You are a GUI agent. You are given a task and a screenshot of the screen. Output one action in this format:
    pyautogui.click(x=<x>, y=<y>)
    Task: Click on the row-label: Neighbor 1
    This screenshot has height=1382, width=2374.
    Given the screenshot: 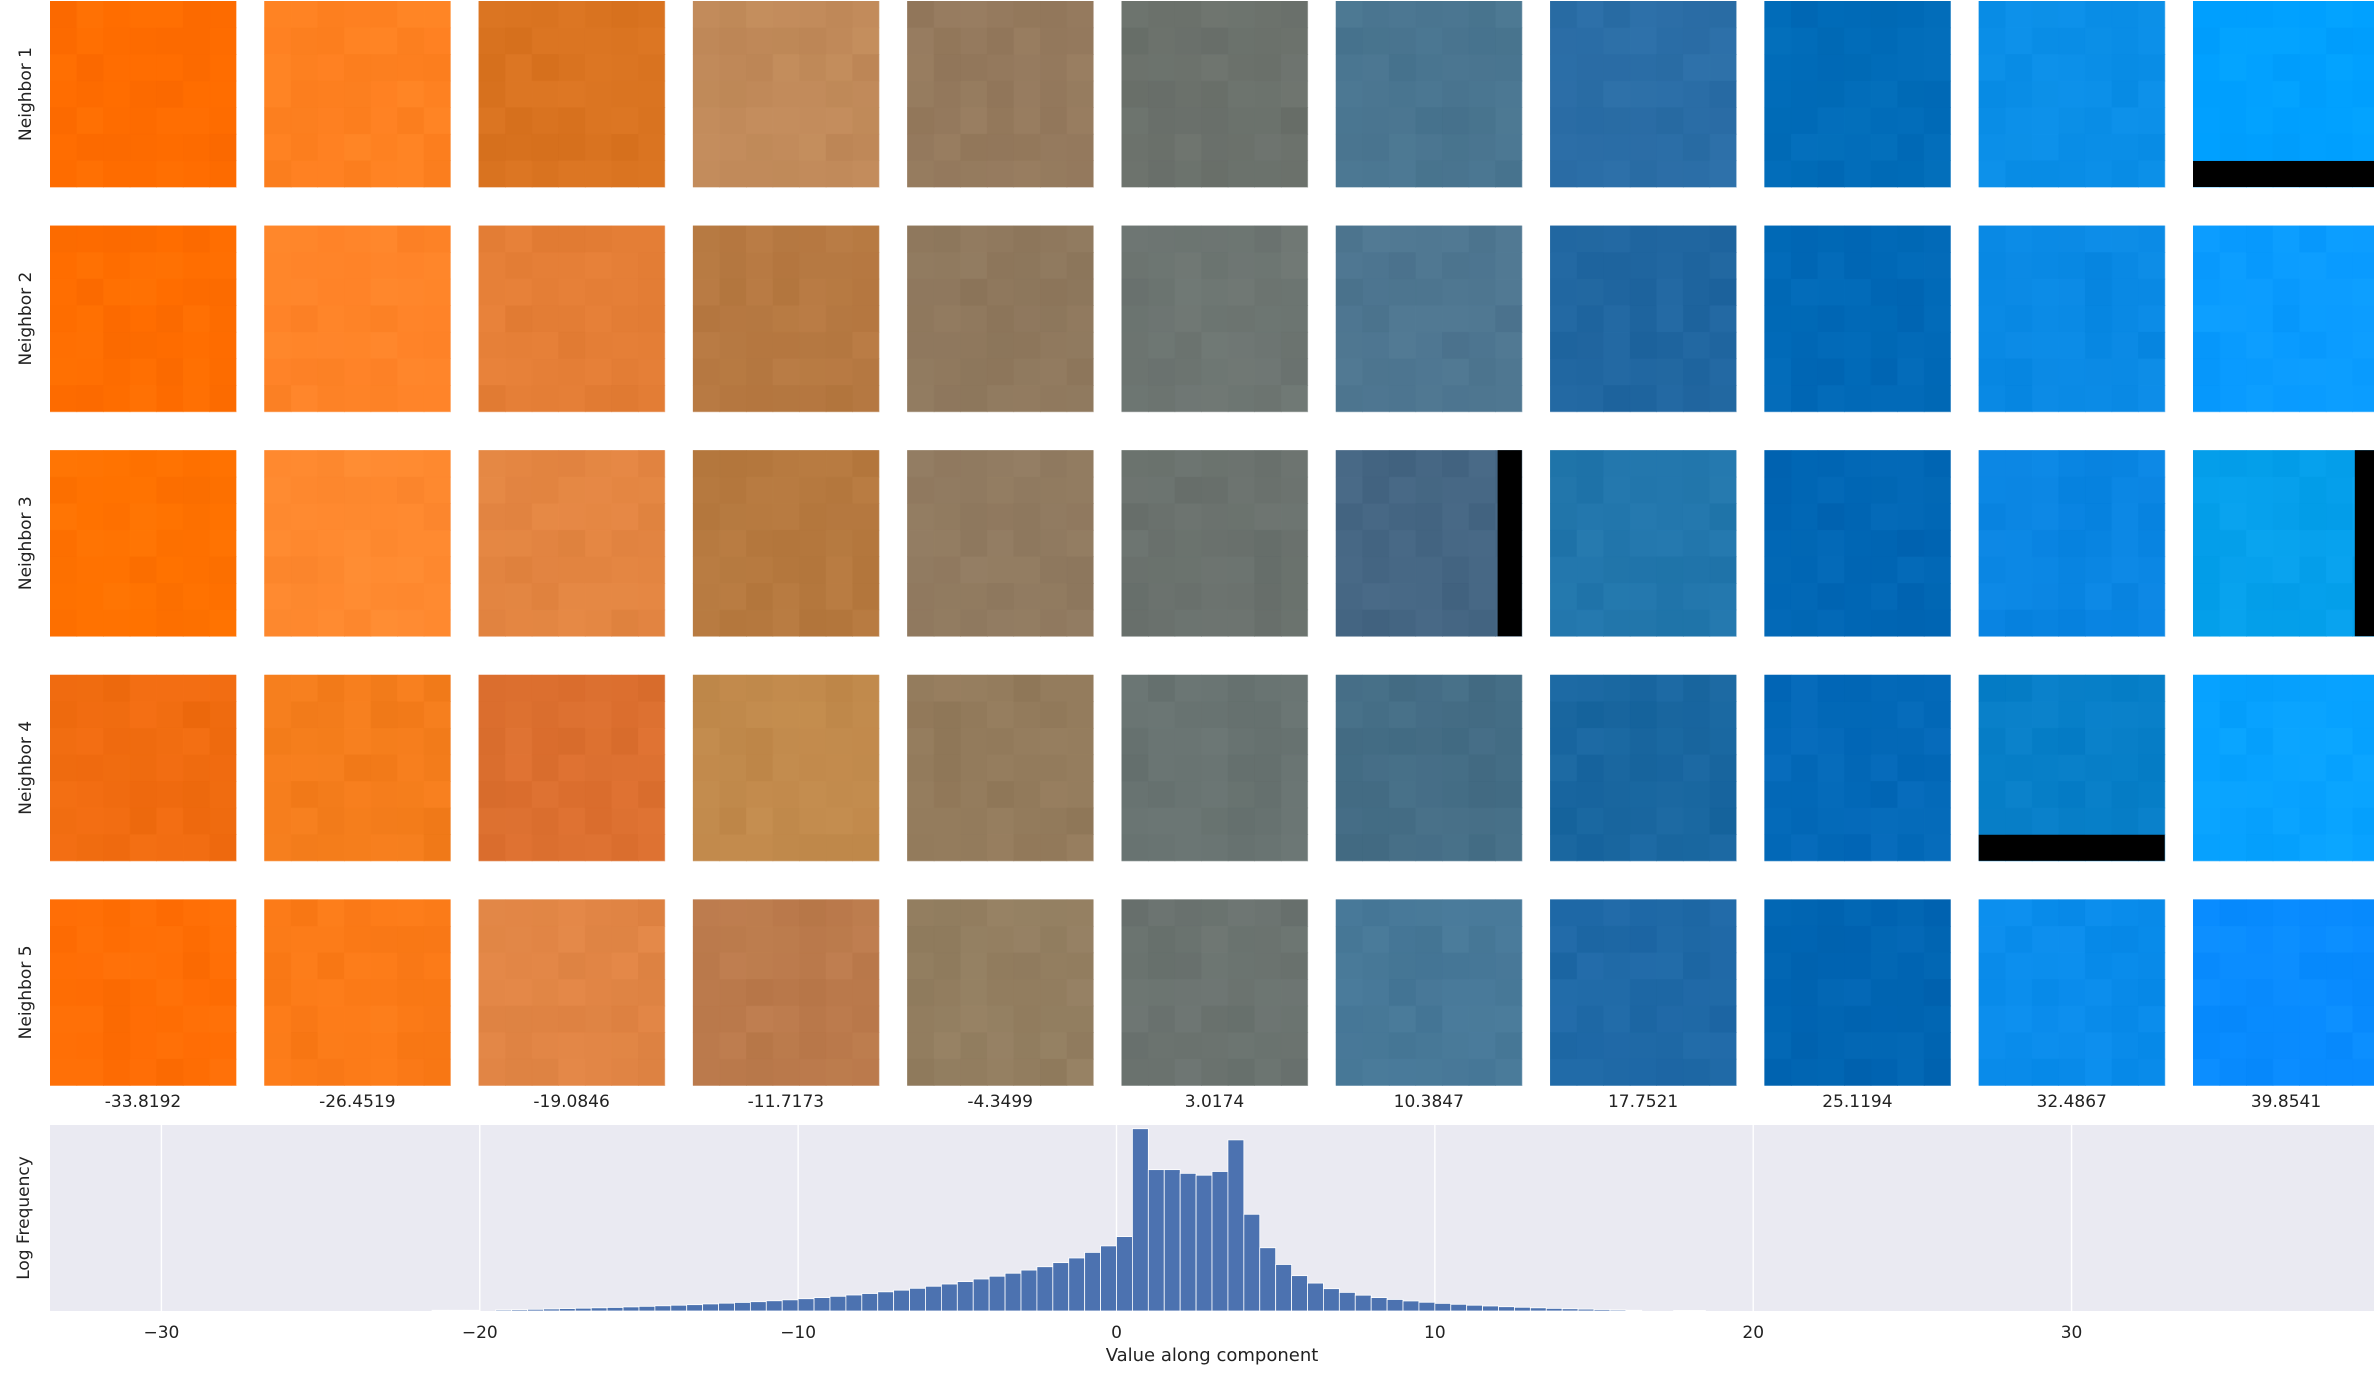 What is the action you would take?
    pyautogui.click(x=26, y=94)
    